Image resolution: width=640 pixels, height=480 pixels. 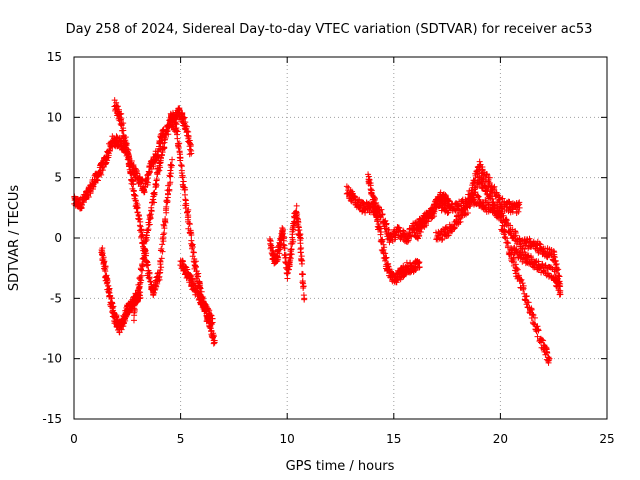 I want to click on series-sat-track-m, so click(x=536, y=271).